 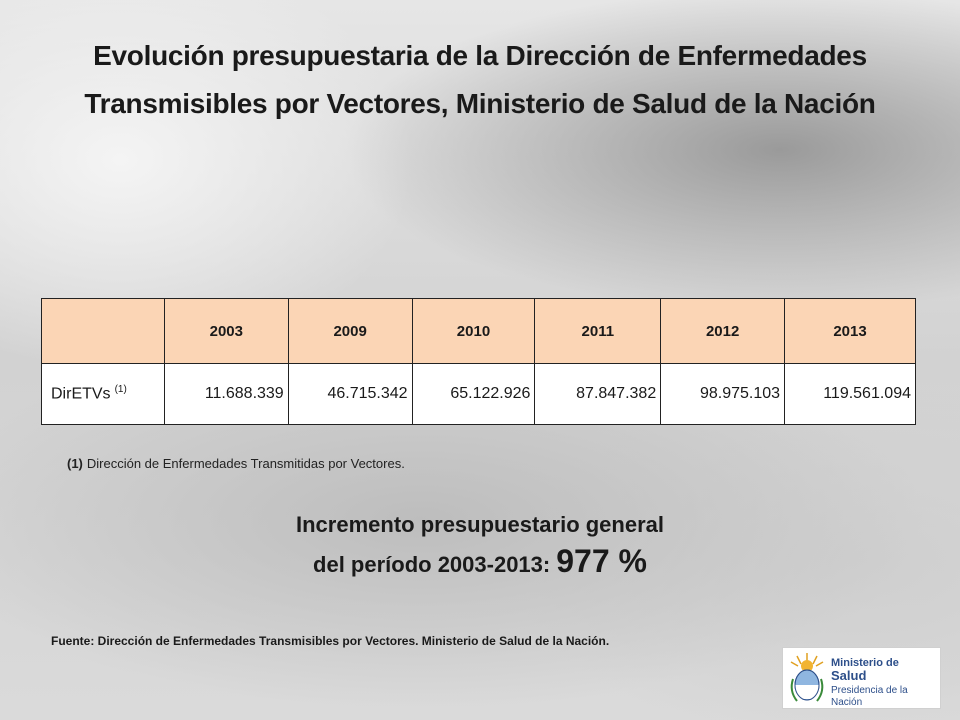 I want to click on value-cell-2011: 87.847.382, so click(x=598, y=394).